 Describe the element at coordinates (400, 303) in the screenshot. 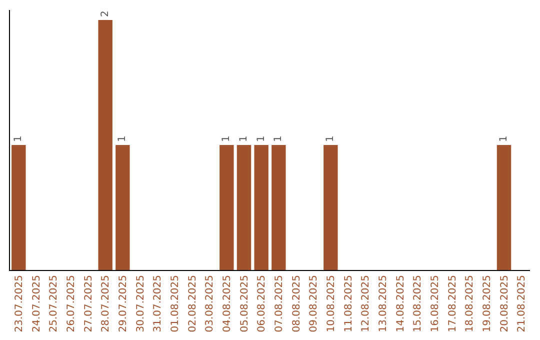

I see `x-tick-label: 14.08.2025` at that location.